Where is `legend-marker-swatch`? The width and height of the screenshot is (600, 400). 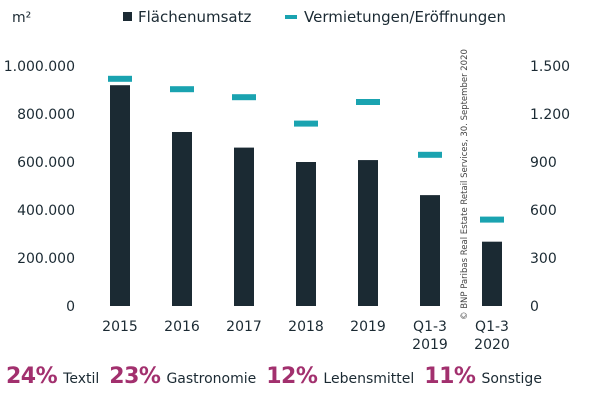 legend-marker-swatch is located at coordinates (291, 17).